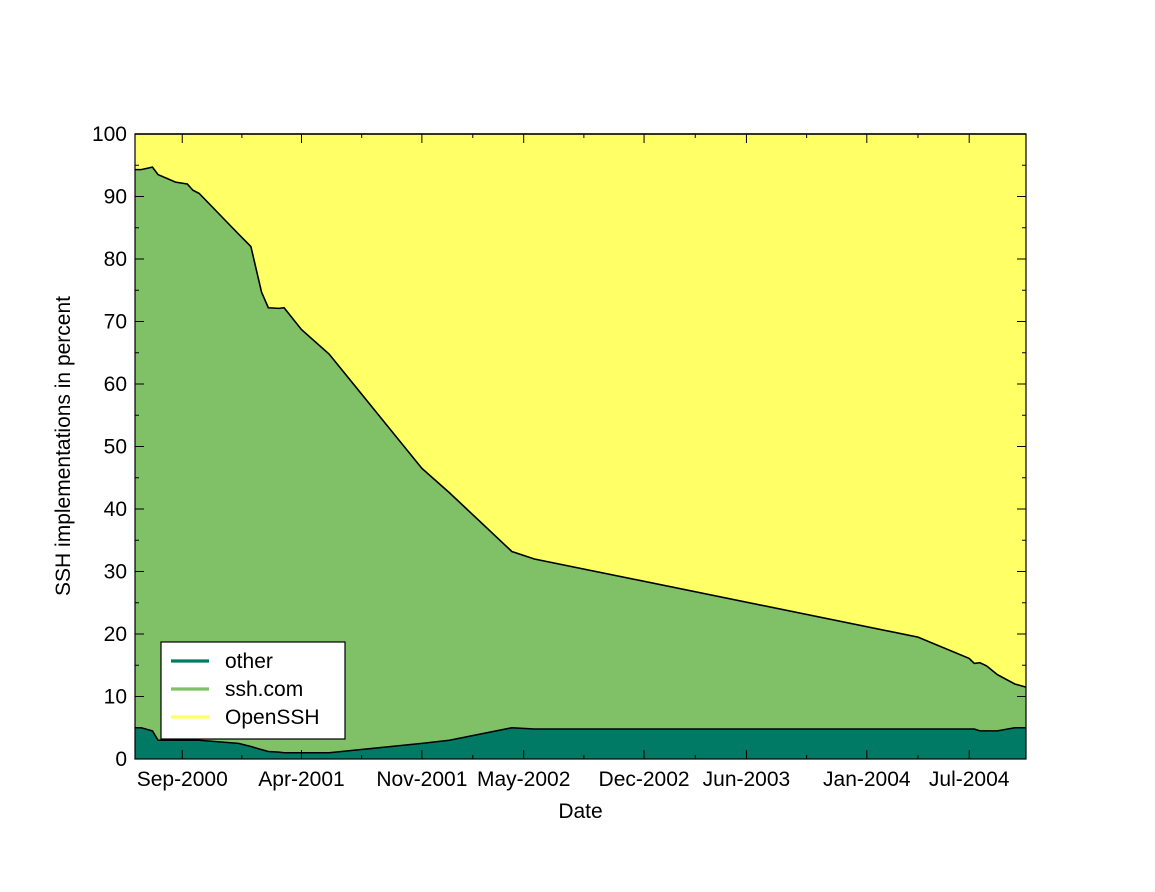 The image size is (1155, 892). Describe the element at coordinates (115, 509) in the screenshot. I see `y-tick-label: 40` at that location.